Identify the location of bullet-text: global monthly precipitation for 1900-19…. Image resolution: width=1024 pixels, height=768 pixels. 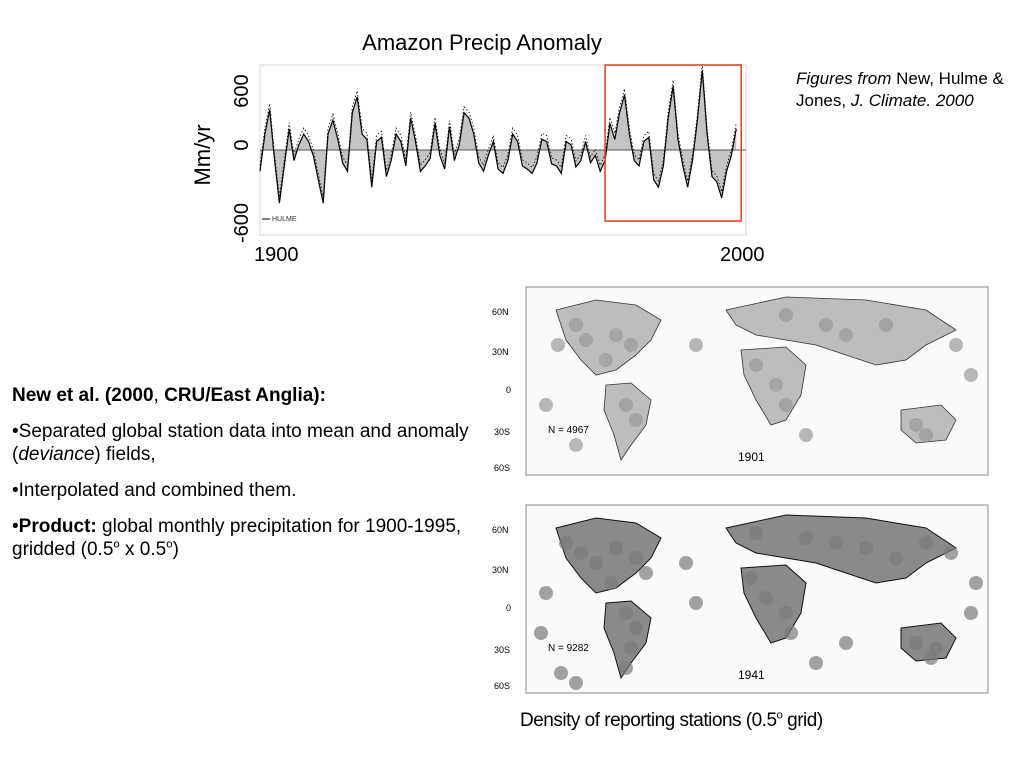
(237, 538).